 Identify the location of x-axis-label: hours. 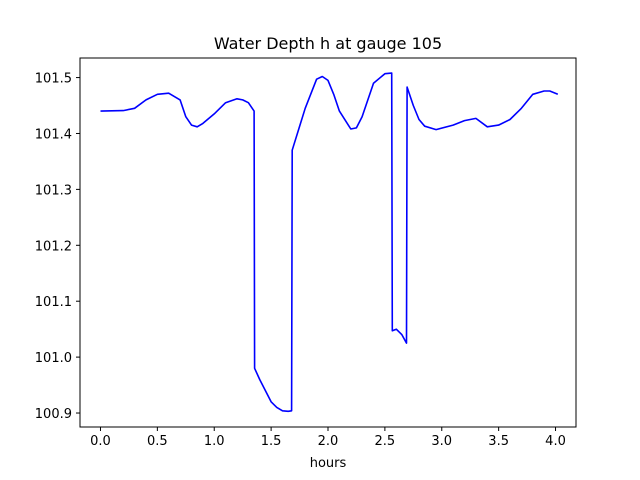
(328, 463).